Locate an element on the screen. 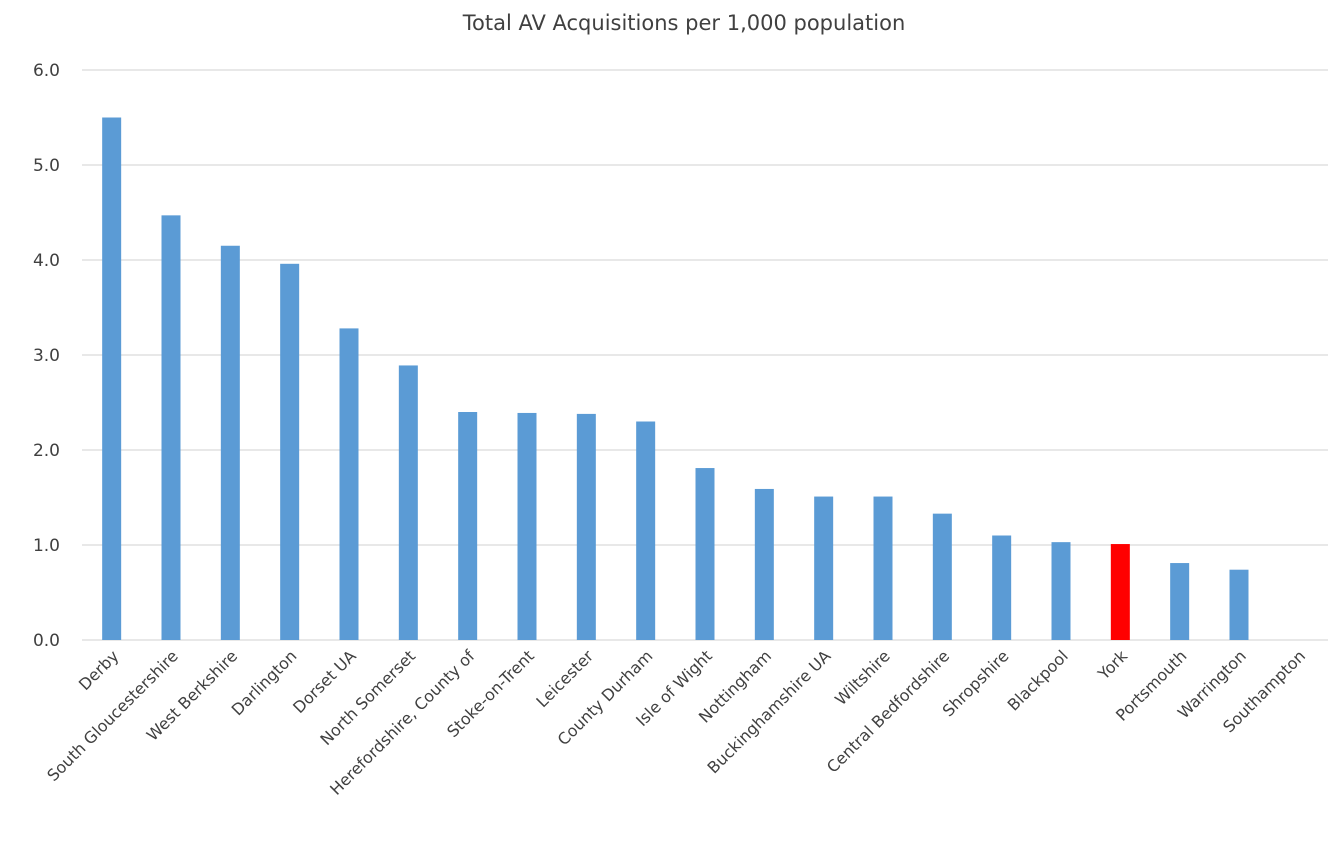 This screenshot has height=843, width=1334. y-axis-ticks: 0.0 1.0 2.0 3.0 4.0 5.0 6.0 is located at coordinates (46, 356).